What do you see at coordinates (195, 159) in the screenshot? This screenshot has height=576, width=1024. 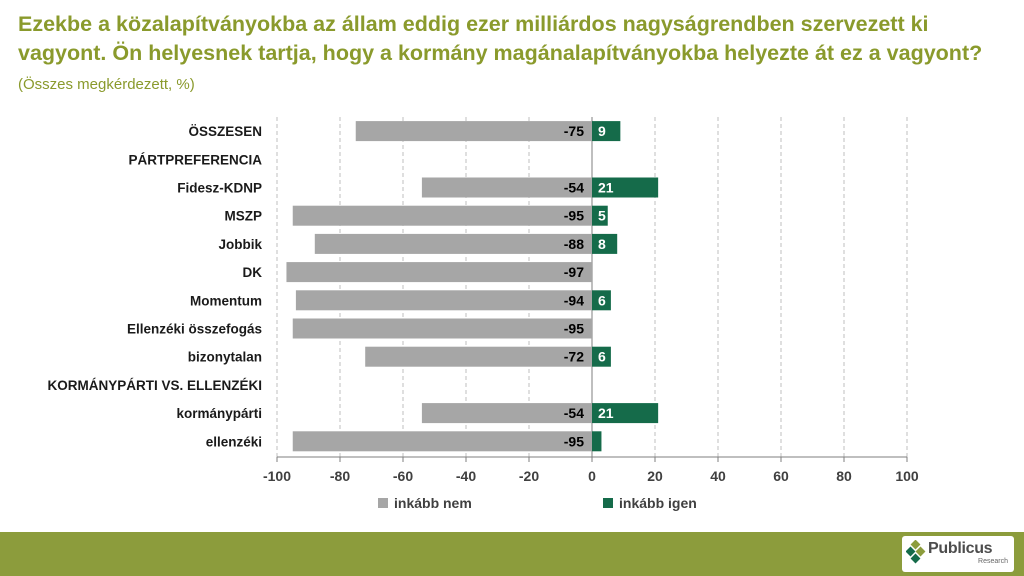 I see `category-label: PÁRTPREFERENCIA` at bounding box center [195, 159].